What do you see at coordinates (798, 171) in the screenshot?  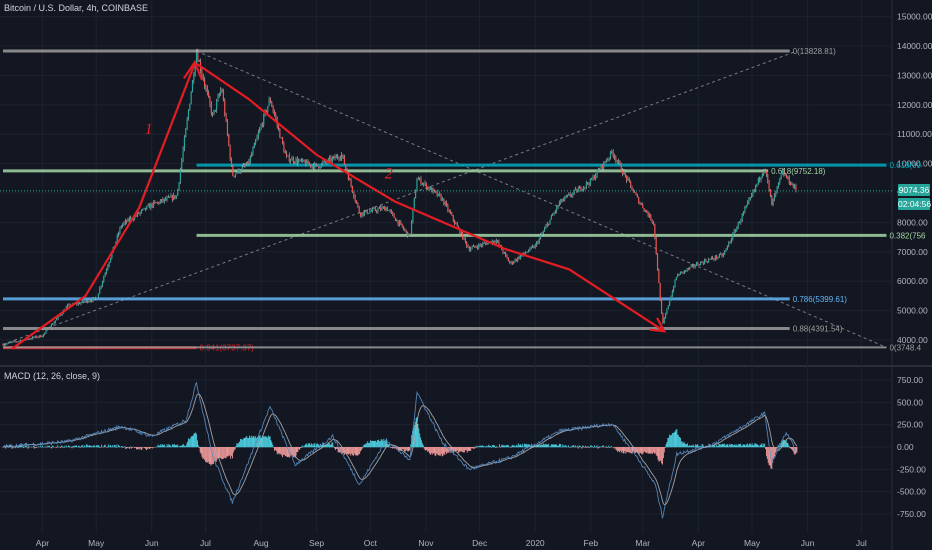 I see `fib-level-label: 0.618(9752.18)` at bounding box center [798, 171].